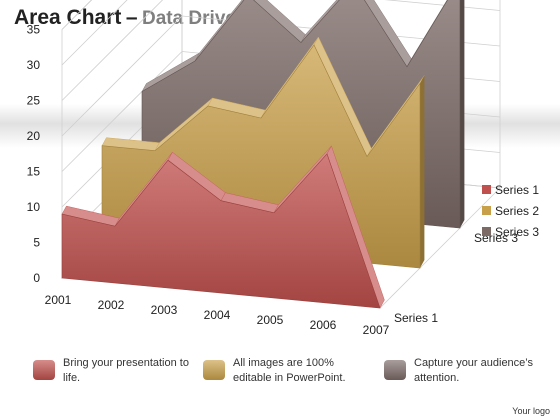  Describe the element at coordinates (68, 17) in the screenshot. I see `title-main: Area Chart` at that location.